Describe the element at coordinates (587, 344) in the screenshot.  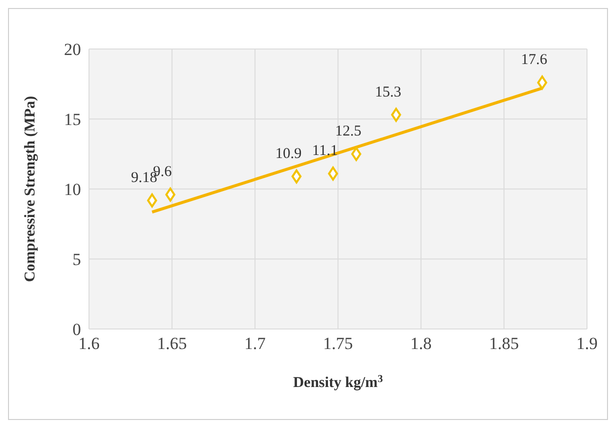
I see `x-tick-label: 1.9` at that location.